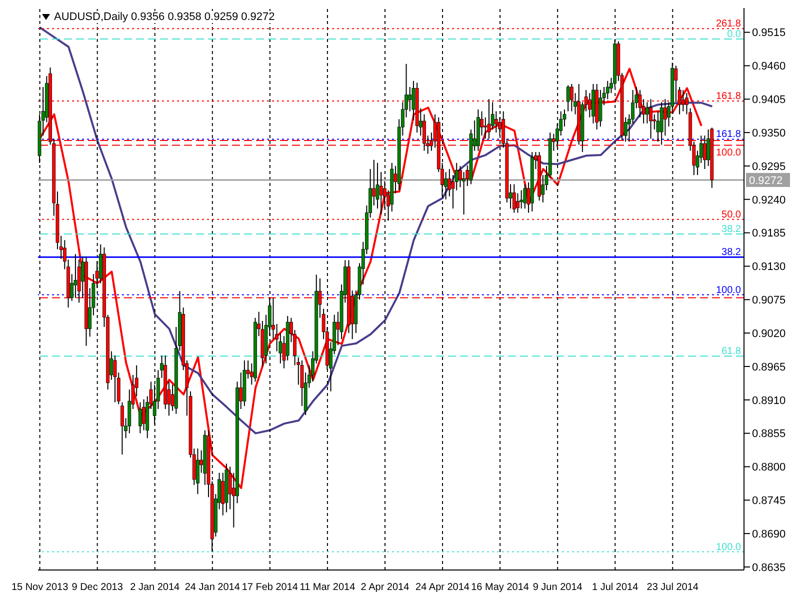  I want to click on y-tick-label: 0.9240, so click(769, 200).